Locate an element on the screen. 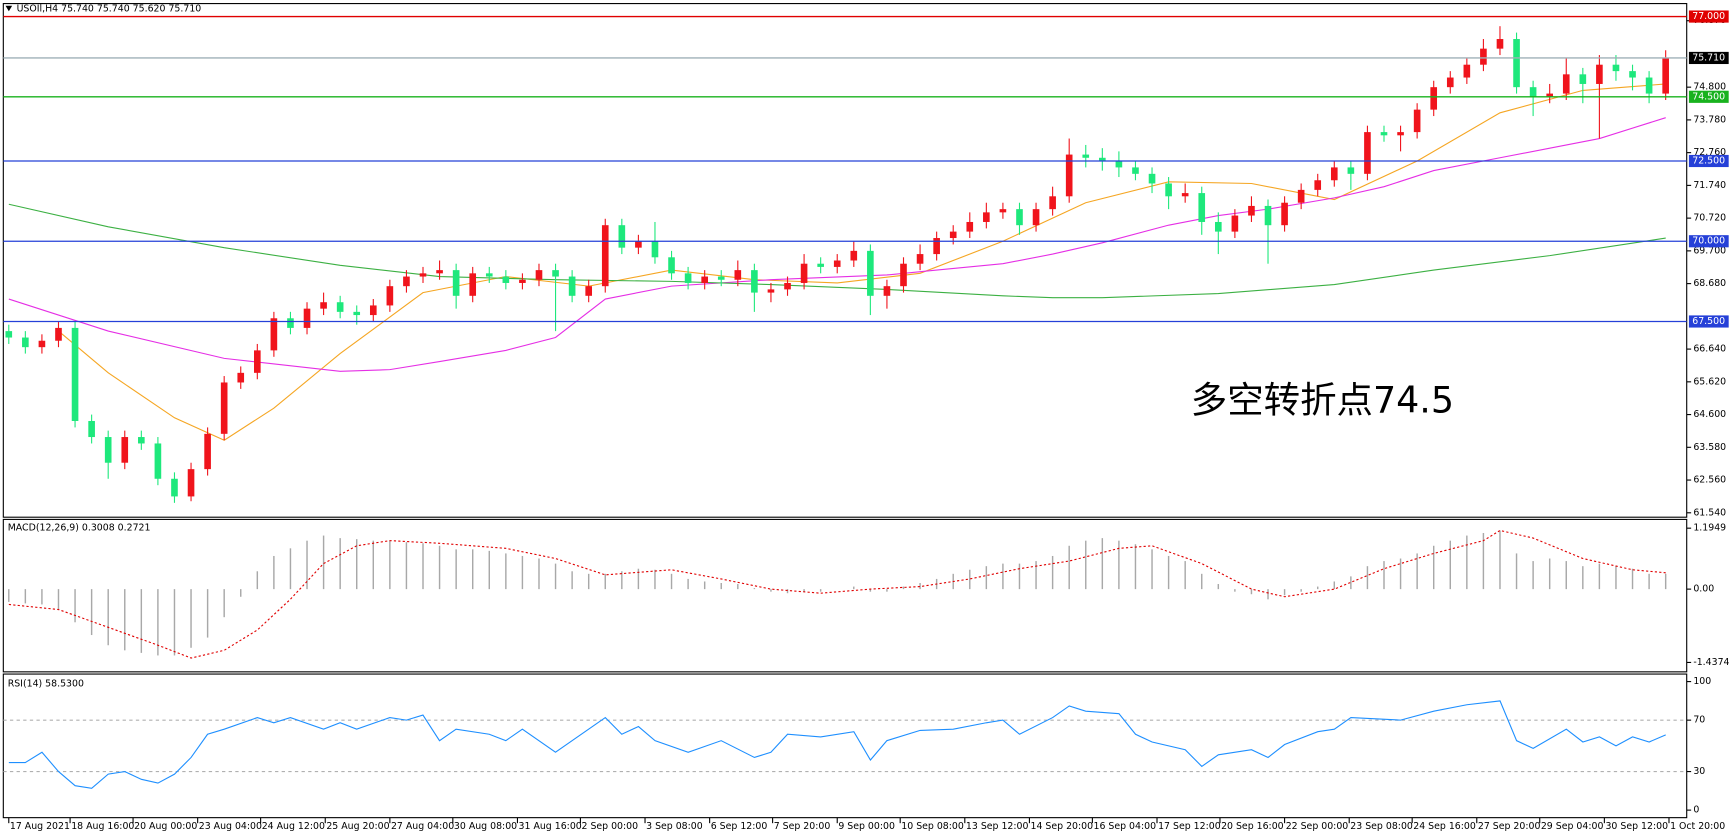 The image size is (1732, 840). x-tick-label: 23 Aug 04:00 is located at coordinates (230, 826).